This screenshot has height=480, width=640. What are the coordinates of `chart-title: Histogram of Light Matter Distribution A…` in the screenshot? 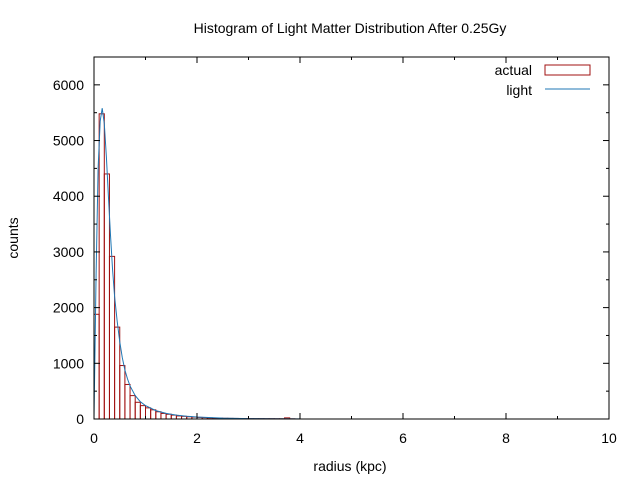 It's located at (350, 28).